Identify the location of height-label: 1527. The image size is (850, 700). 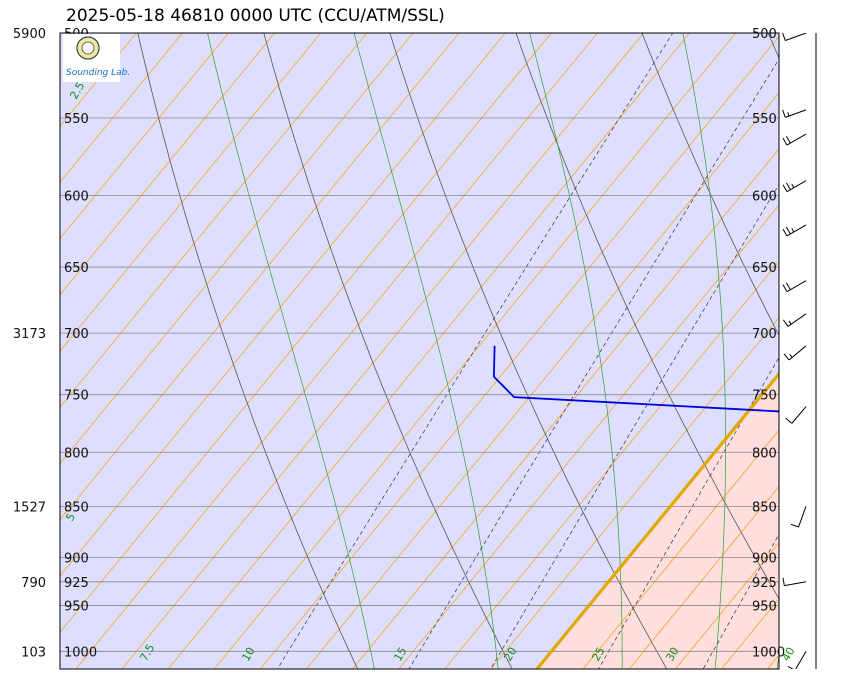
(29, 507).